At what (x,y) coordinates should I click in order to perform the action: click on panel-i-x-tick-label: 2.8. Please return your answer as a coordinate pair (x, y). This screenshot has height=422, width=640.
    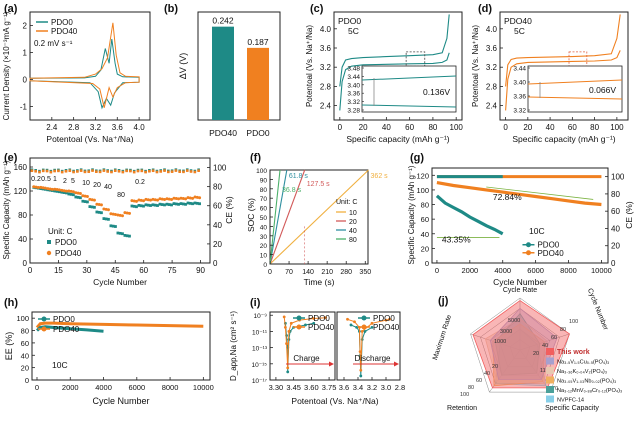
    Looking at the image, I should click on (400, 387).